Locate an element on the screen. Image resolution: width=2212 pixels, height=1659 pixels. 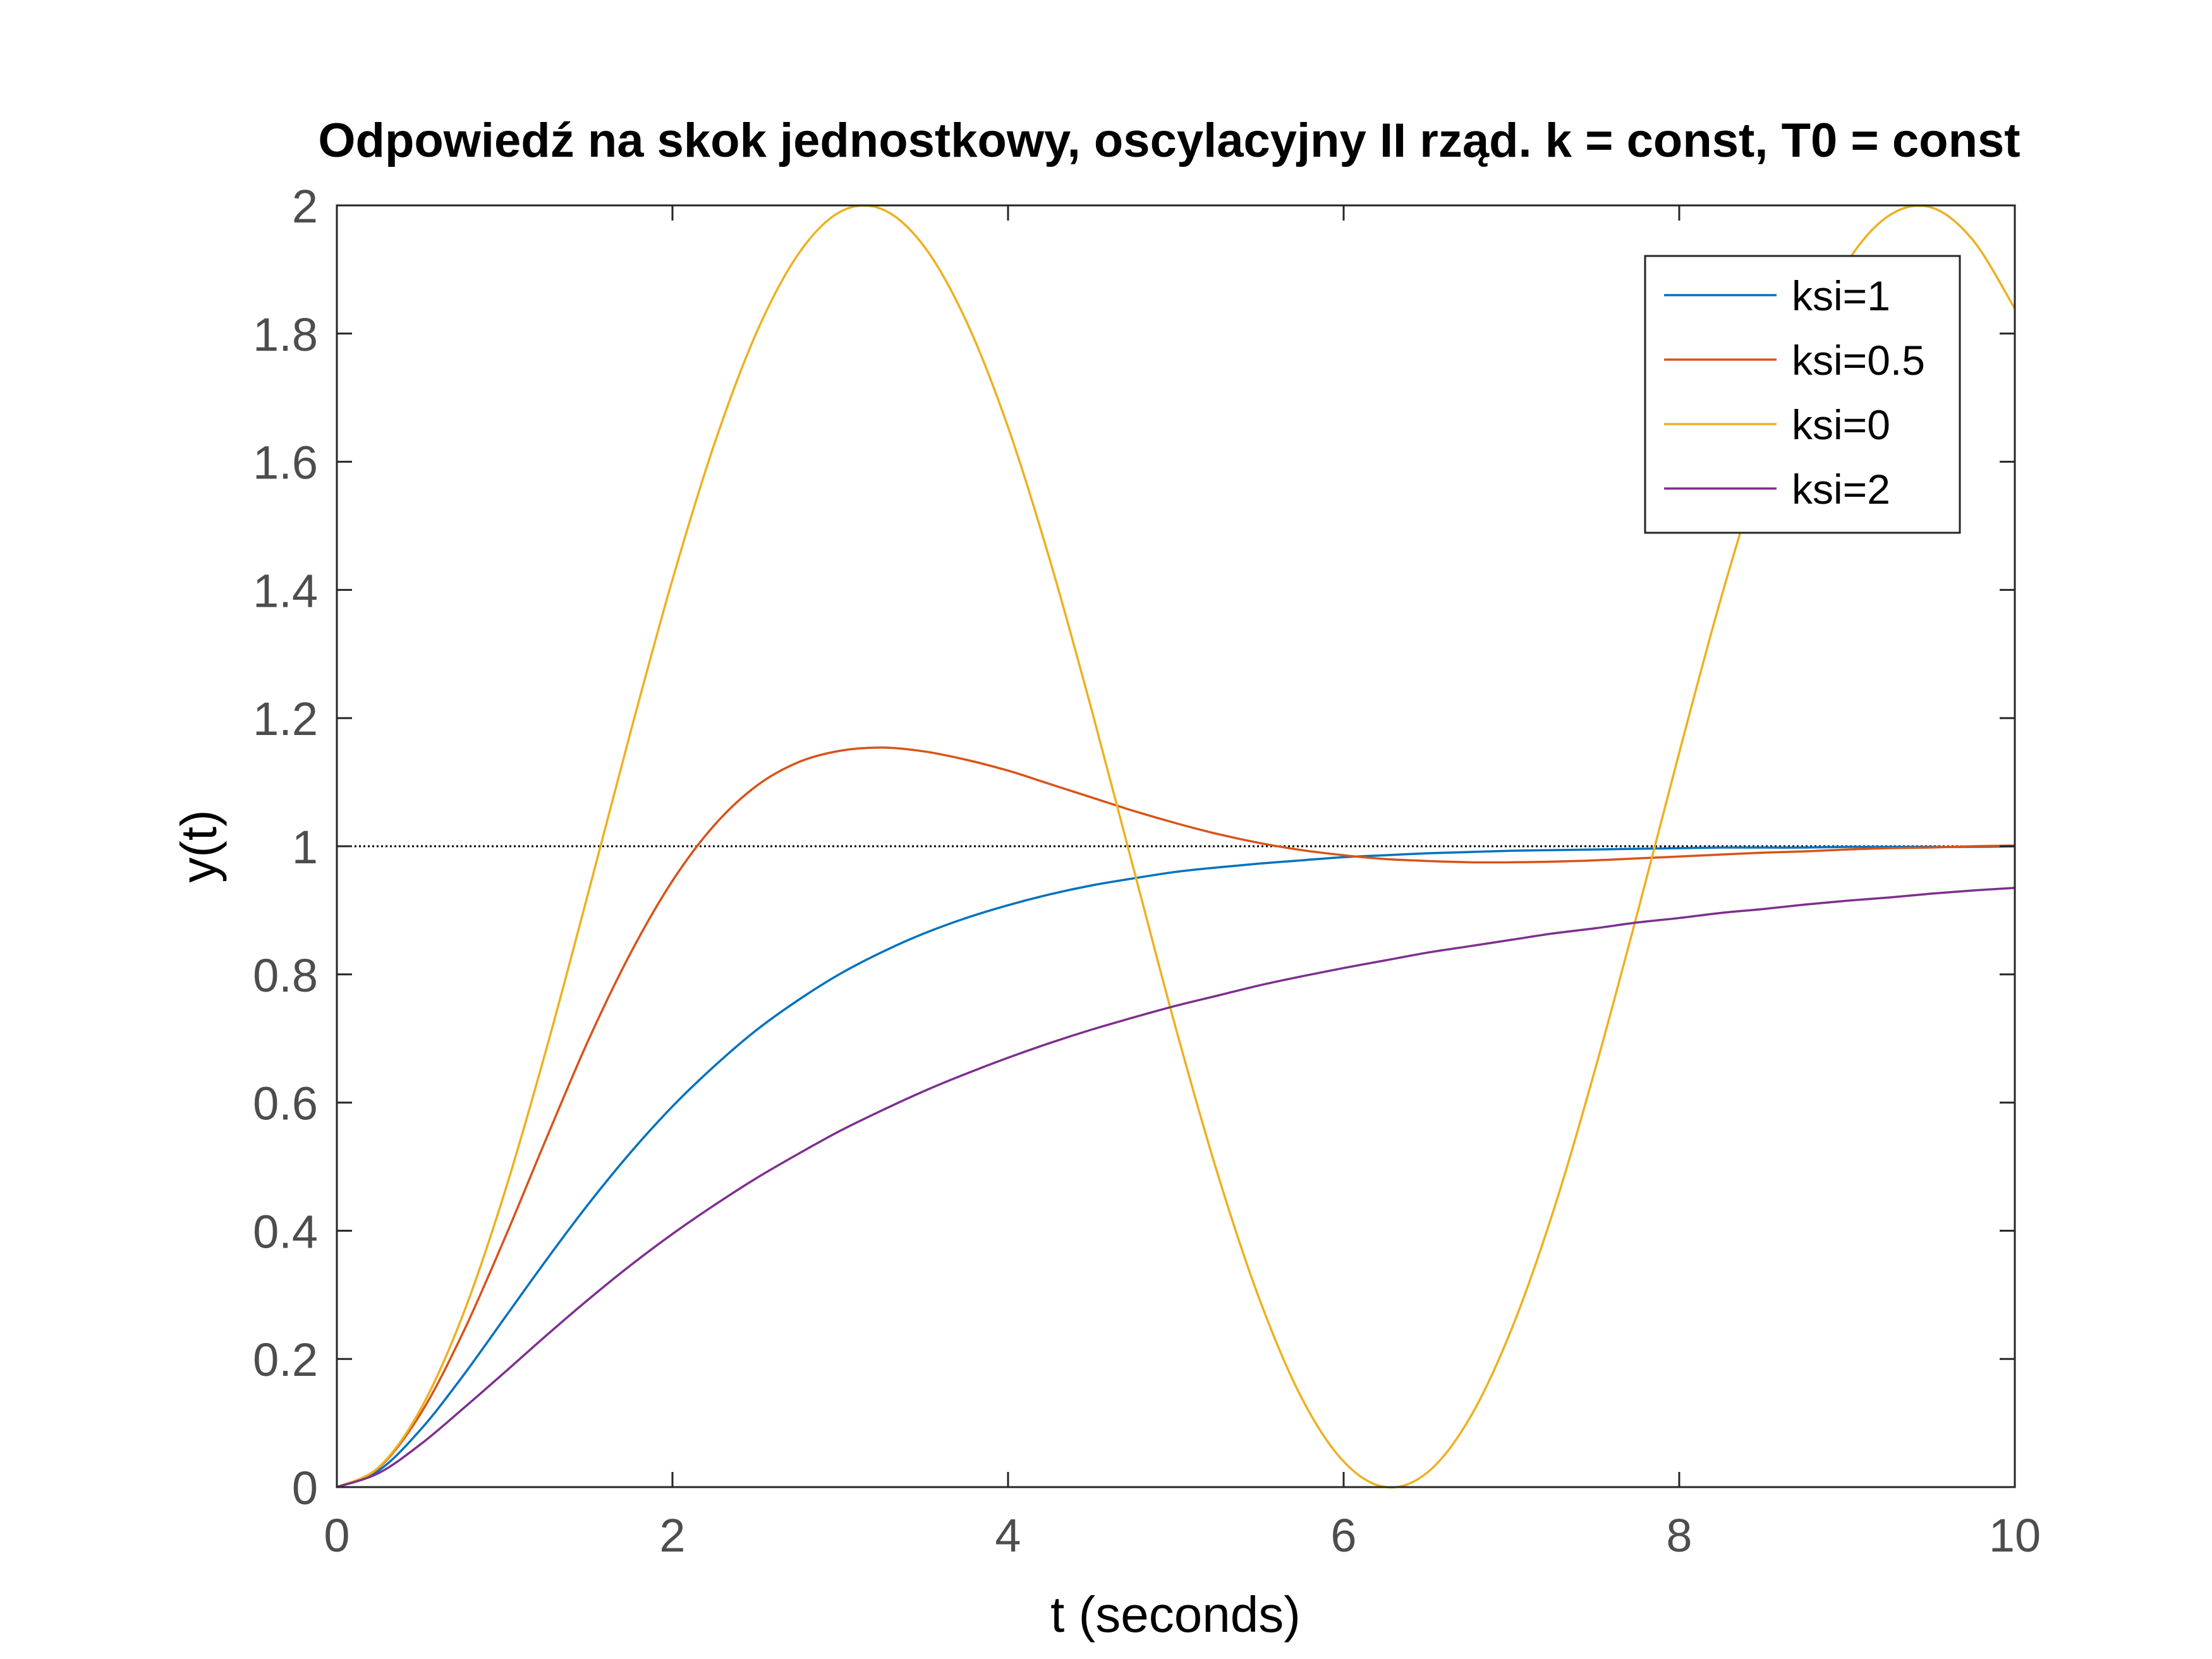
y-tick-label: 2 is located at coordinates (305, 206).